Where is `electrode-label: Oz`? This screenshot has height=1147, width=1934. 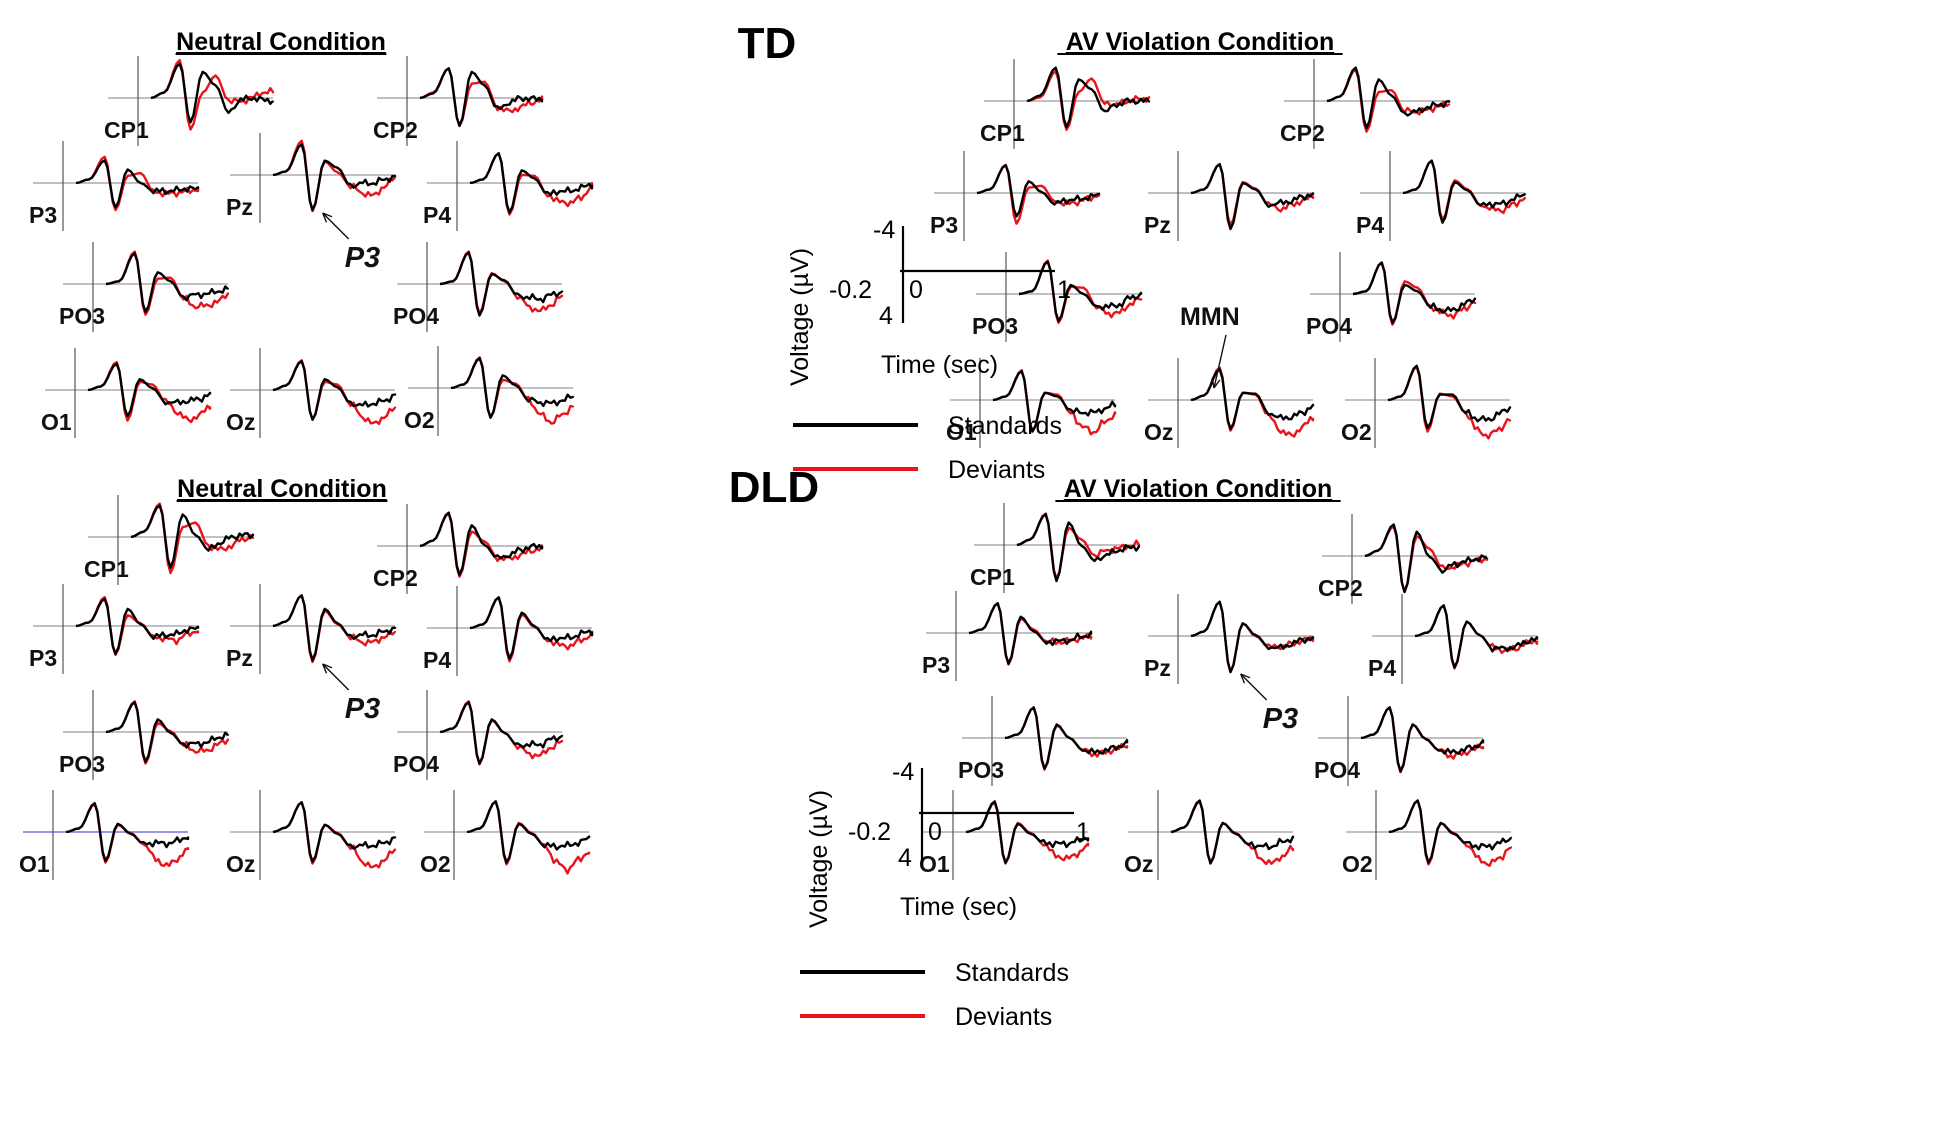 electrode-label: Oz is located at coordinates (1158, 432).